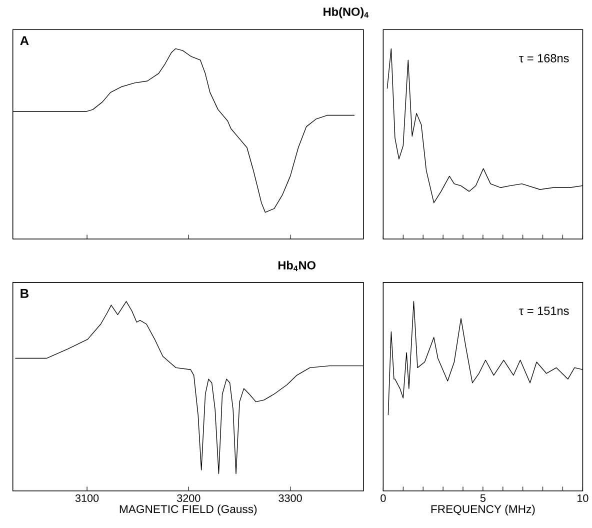  Describe the element at coordinates (188, 510) in the screenshot. I see `x-axis-title: MAGNETIC FIELD (Gauss)` at that location.